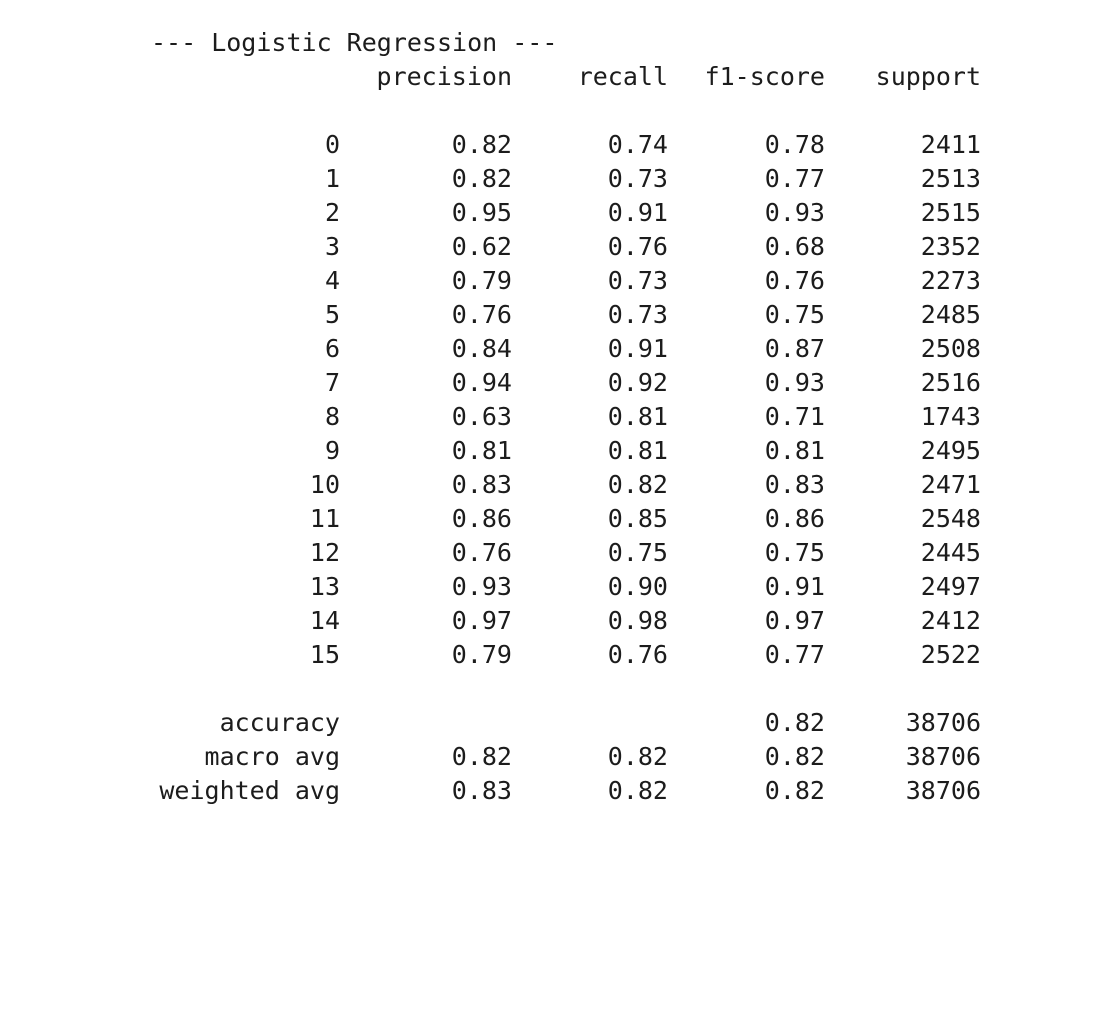 The height and width of the screenshot is (1012, 1110). I want to click on class-row: 13 0.93 0.90 0.91 2497, so click(555, 587).